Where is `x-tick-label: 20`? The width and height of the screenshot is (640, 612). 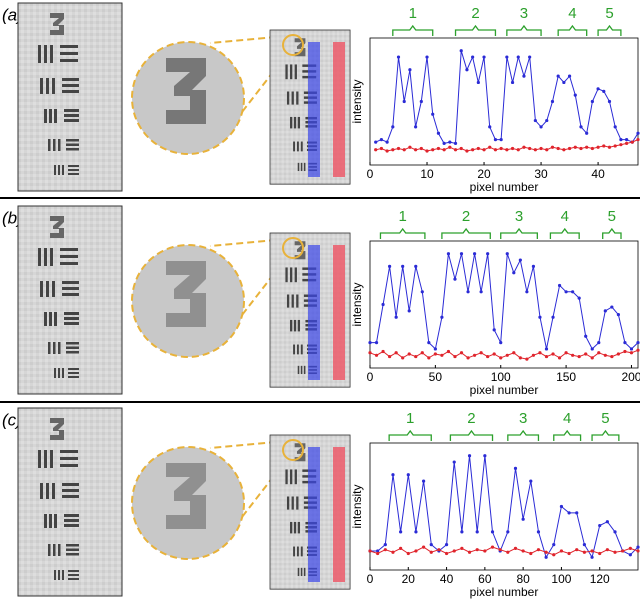 x-tick-label: 20 is located at coordinates (409, 579).